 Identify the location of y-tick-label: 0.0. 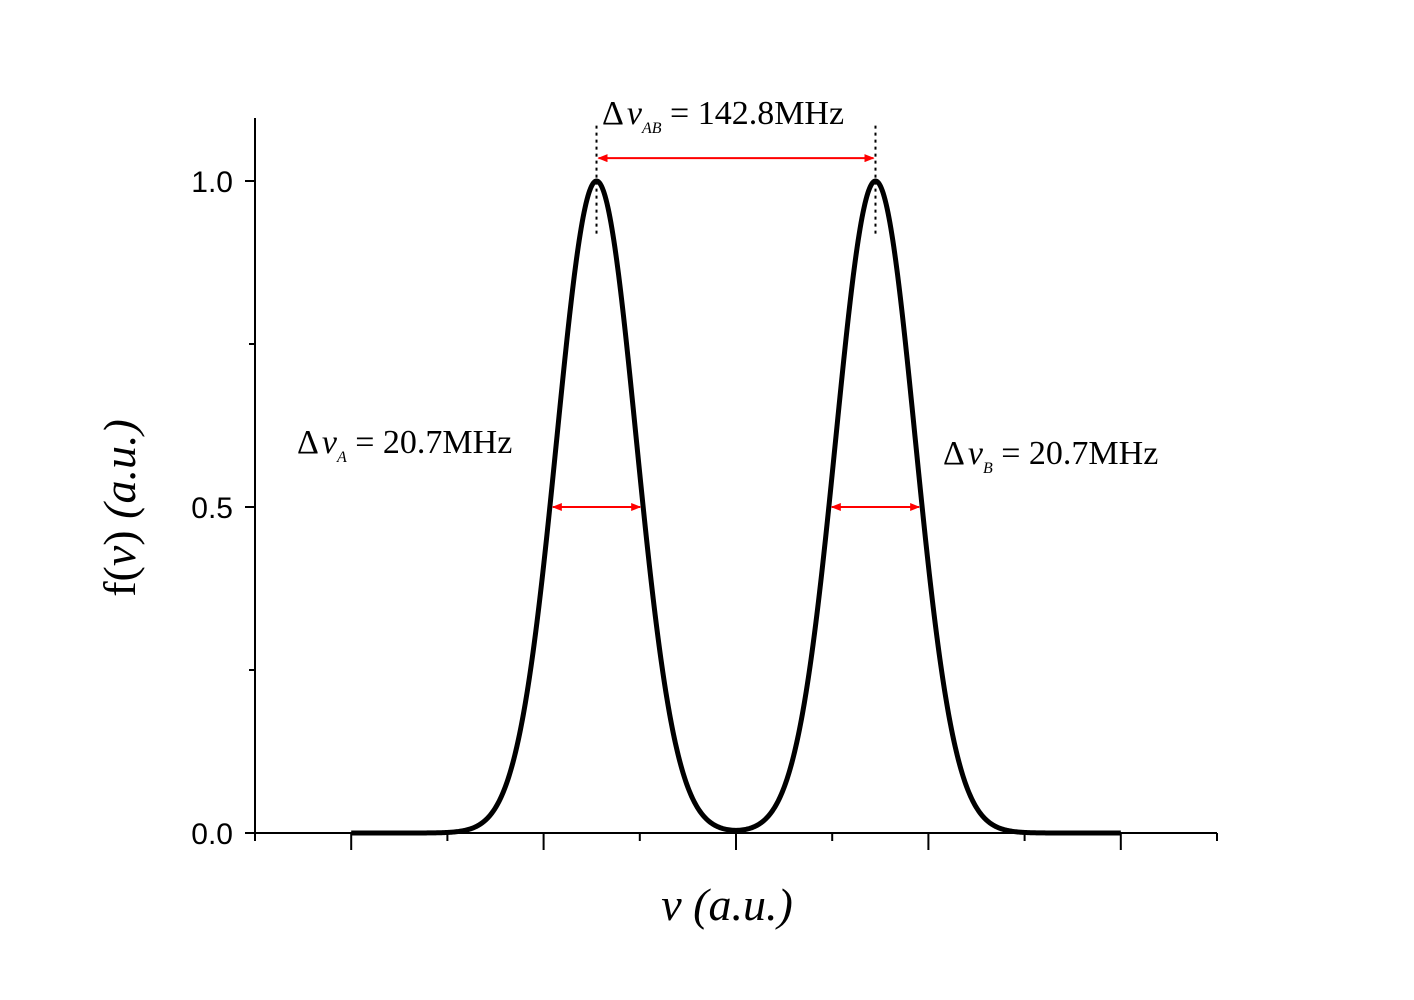
(212, 834).